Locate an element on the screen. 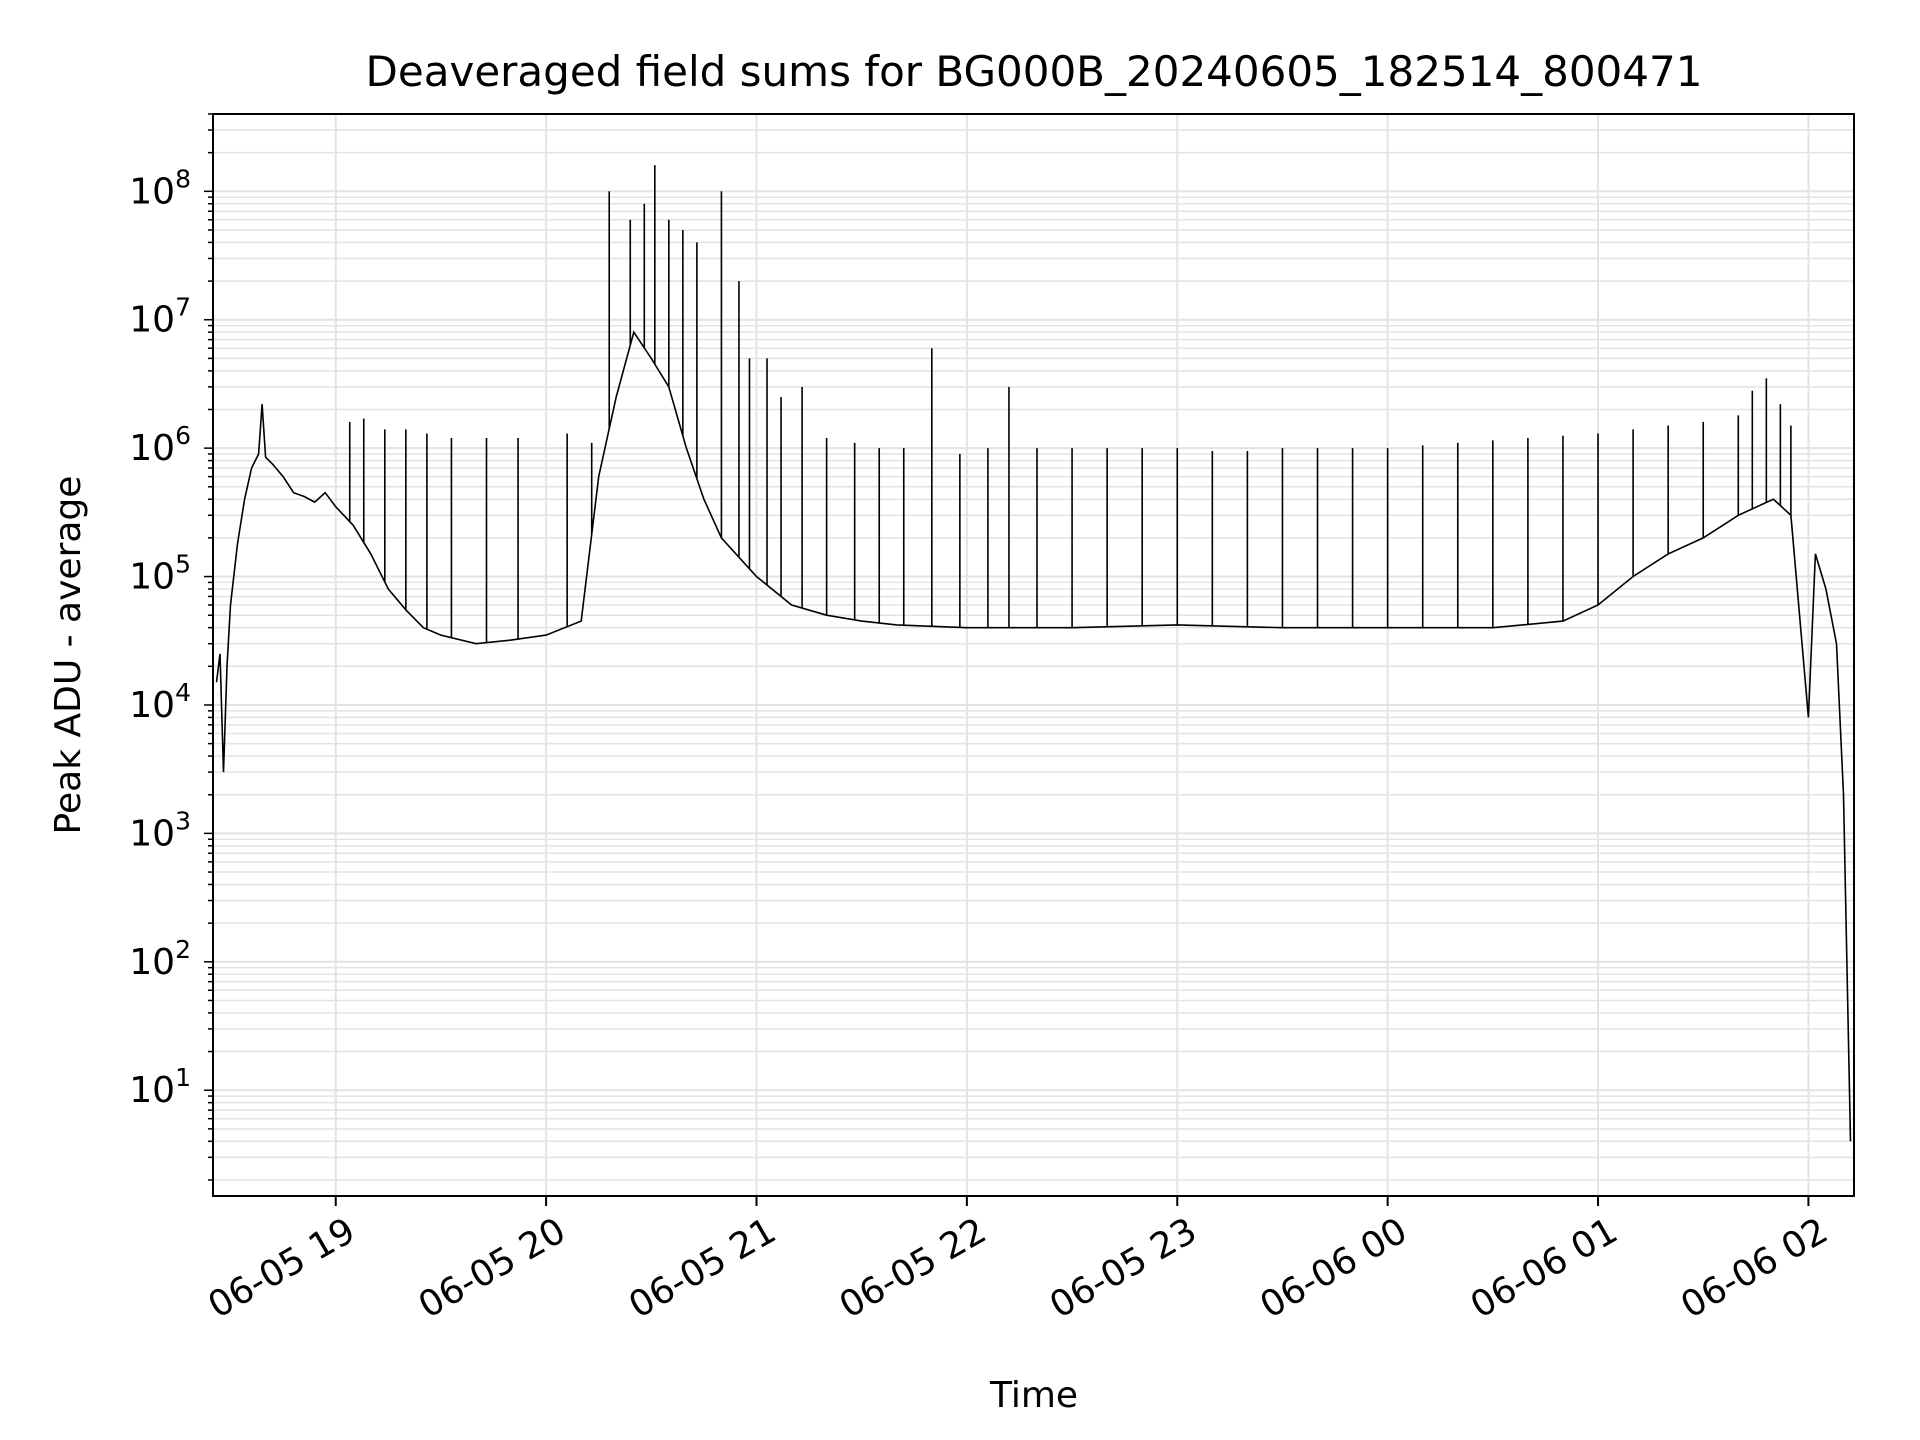  y-tick-label: 10³ is located at coordinates (160, 830).